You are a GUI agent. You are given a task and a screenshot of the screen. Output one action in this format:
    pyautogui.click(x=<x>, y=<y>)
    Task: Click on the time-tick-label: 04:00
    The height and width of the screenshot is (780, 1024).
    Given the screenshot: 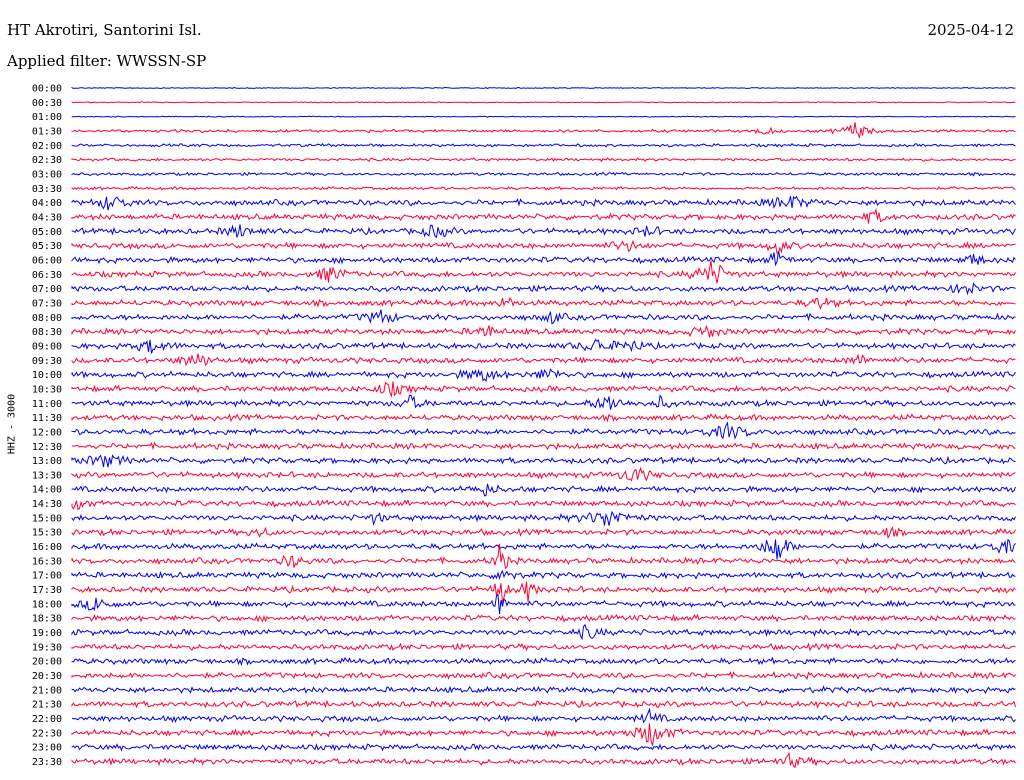 What is the action you would take?
    pyautogui.click(x=47, y=203)
    